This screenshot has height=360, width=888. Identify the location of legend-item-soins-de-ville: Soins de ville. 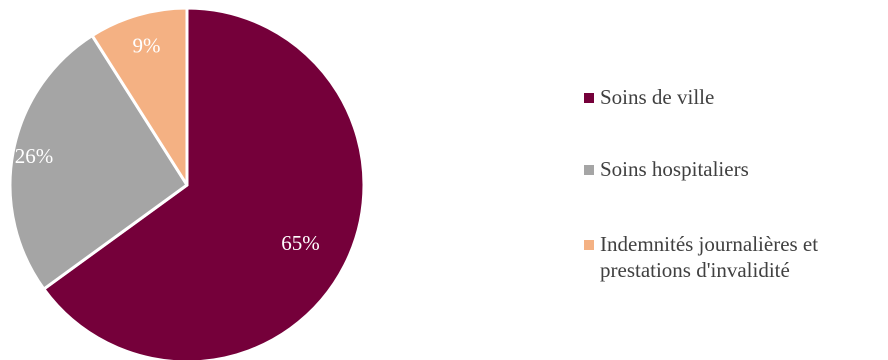
(649, 97).